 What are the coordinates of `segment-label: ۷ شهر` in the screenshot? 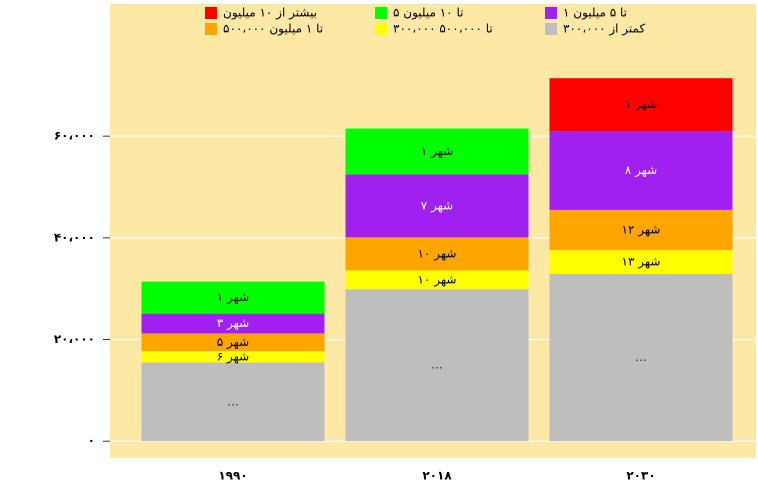 It's located at (437, 205).